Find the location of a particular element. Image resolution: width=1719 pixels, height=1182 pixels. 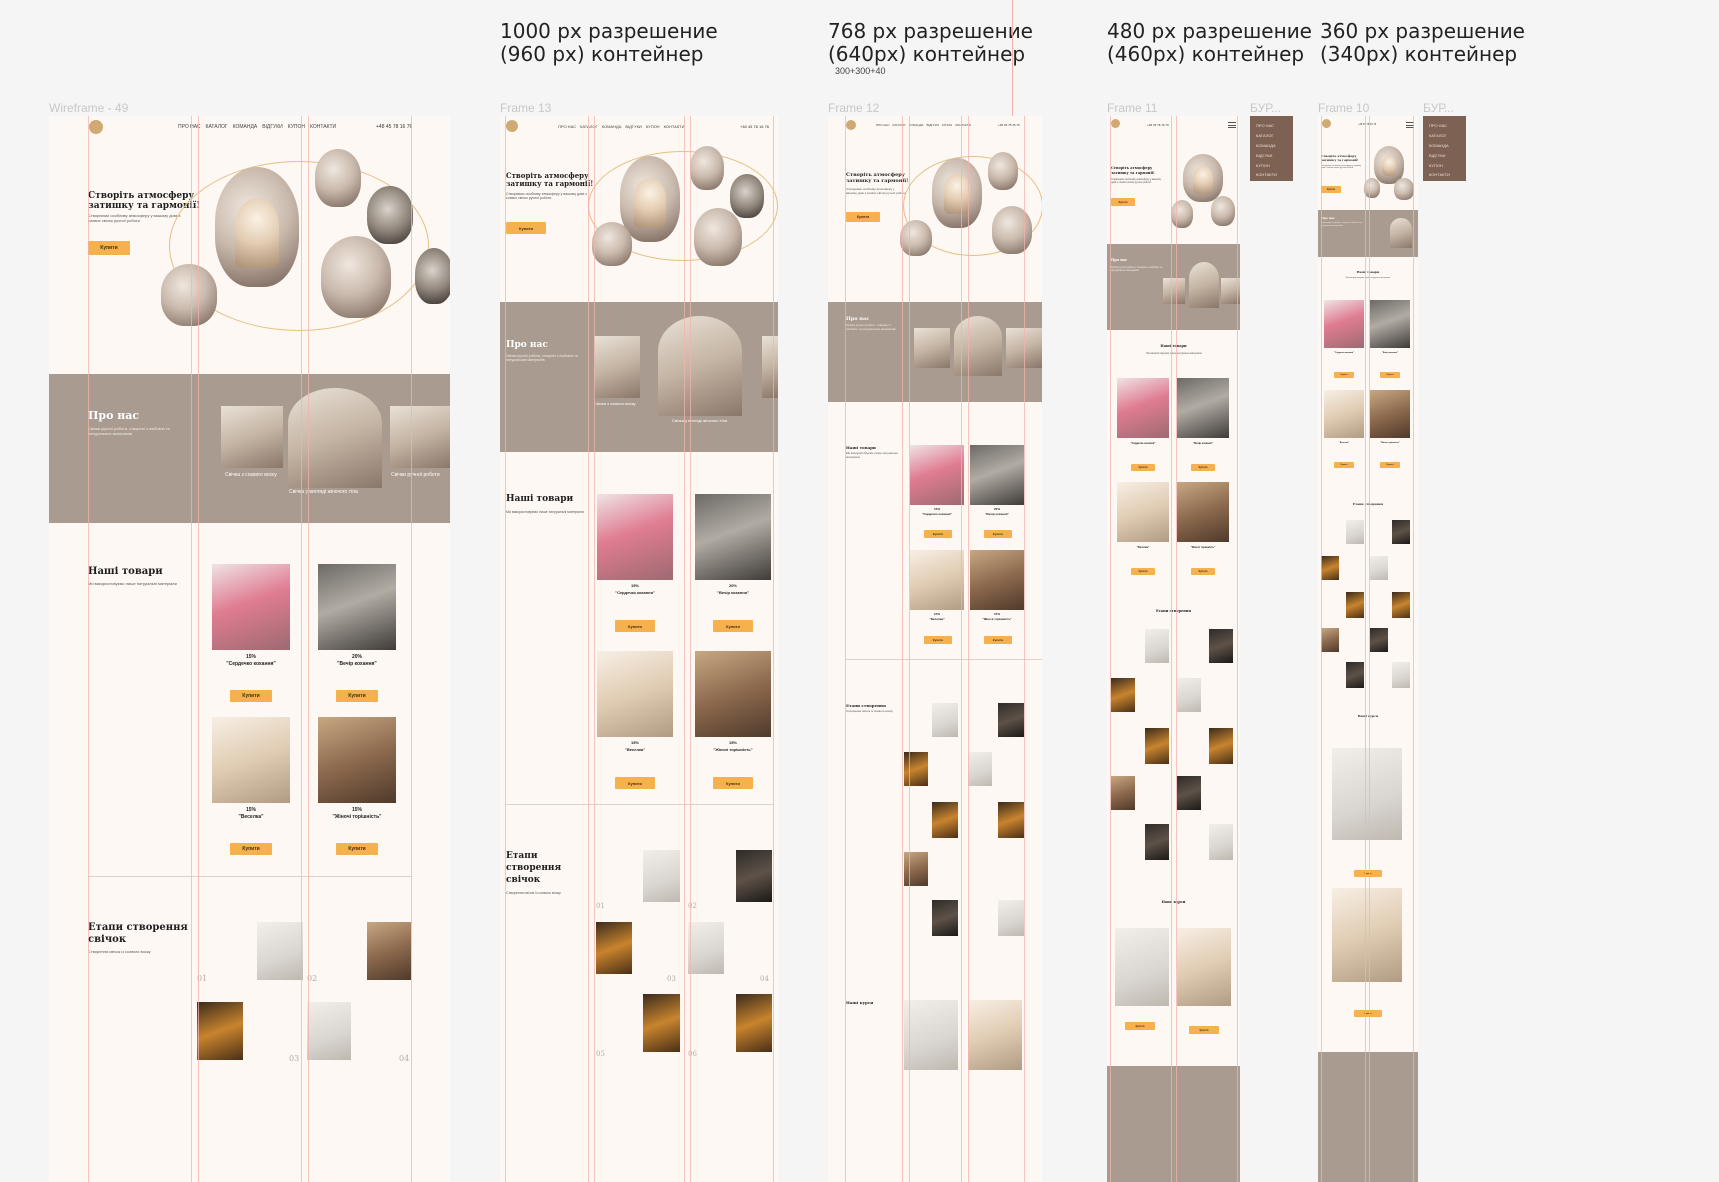

frame-name-desktop: Wireframe - 49 is located at coordinates (89, 108).